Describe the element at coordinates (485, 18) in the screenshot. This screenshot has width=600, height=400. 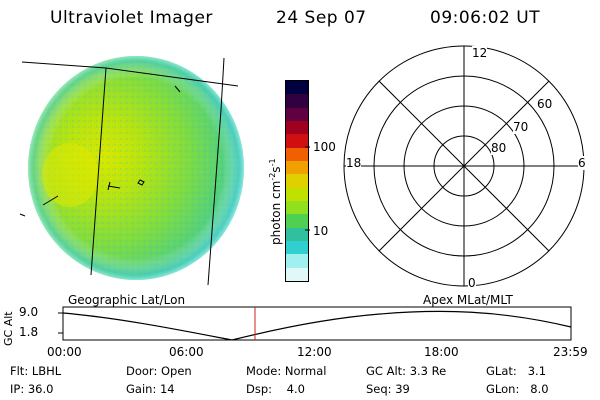
I see `time-label: 09:06:02 UT` at that location.